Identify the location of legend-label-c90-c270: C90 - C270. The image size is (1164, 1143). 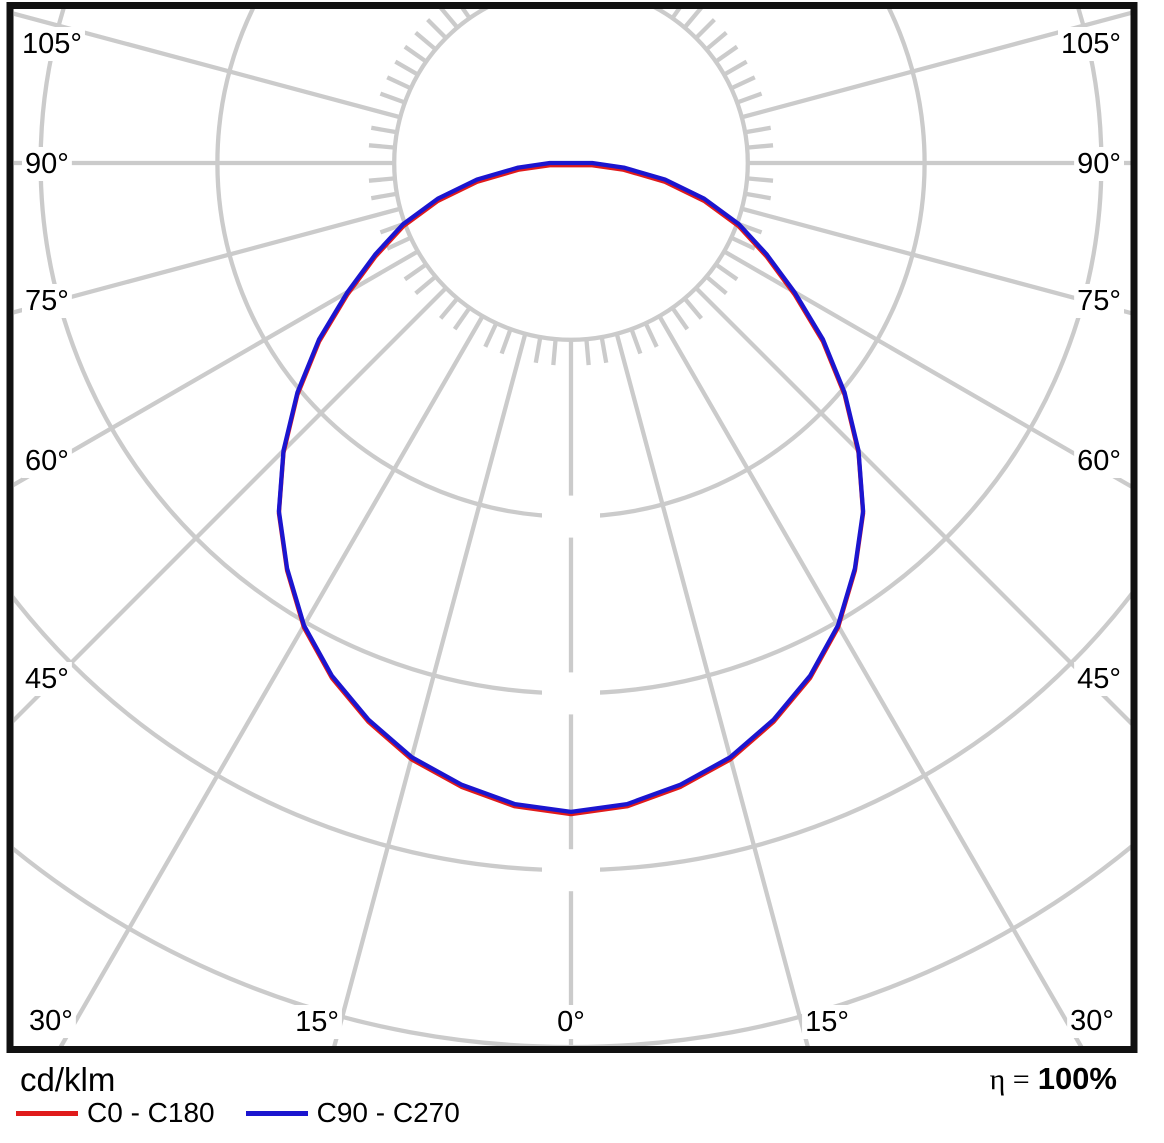
(388, 1112).